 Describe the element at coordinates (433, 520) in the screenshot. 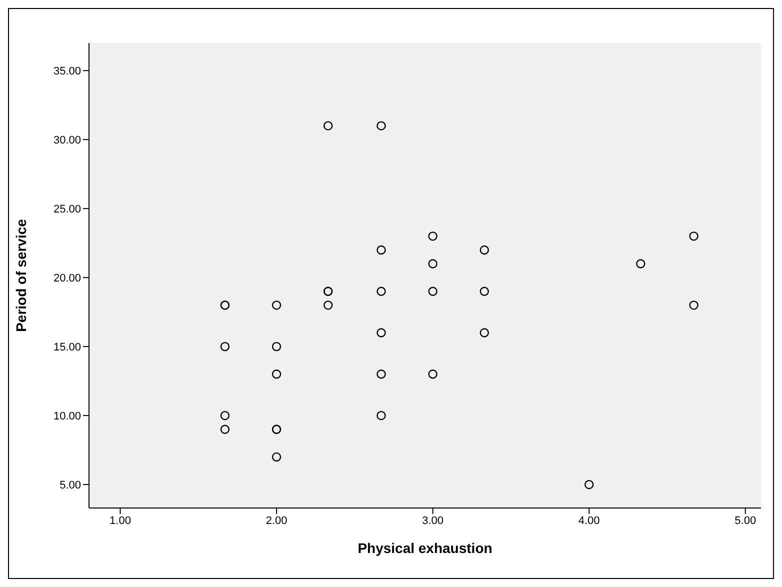

I see `x-tick-label: 3.00` at that location.